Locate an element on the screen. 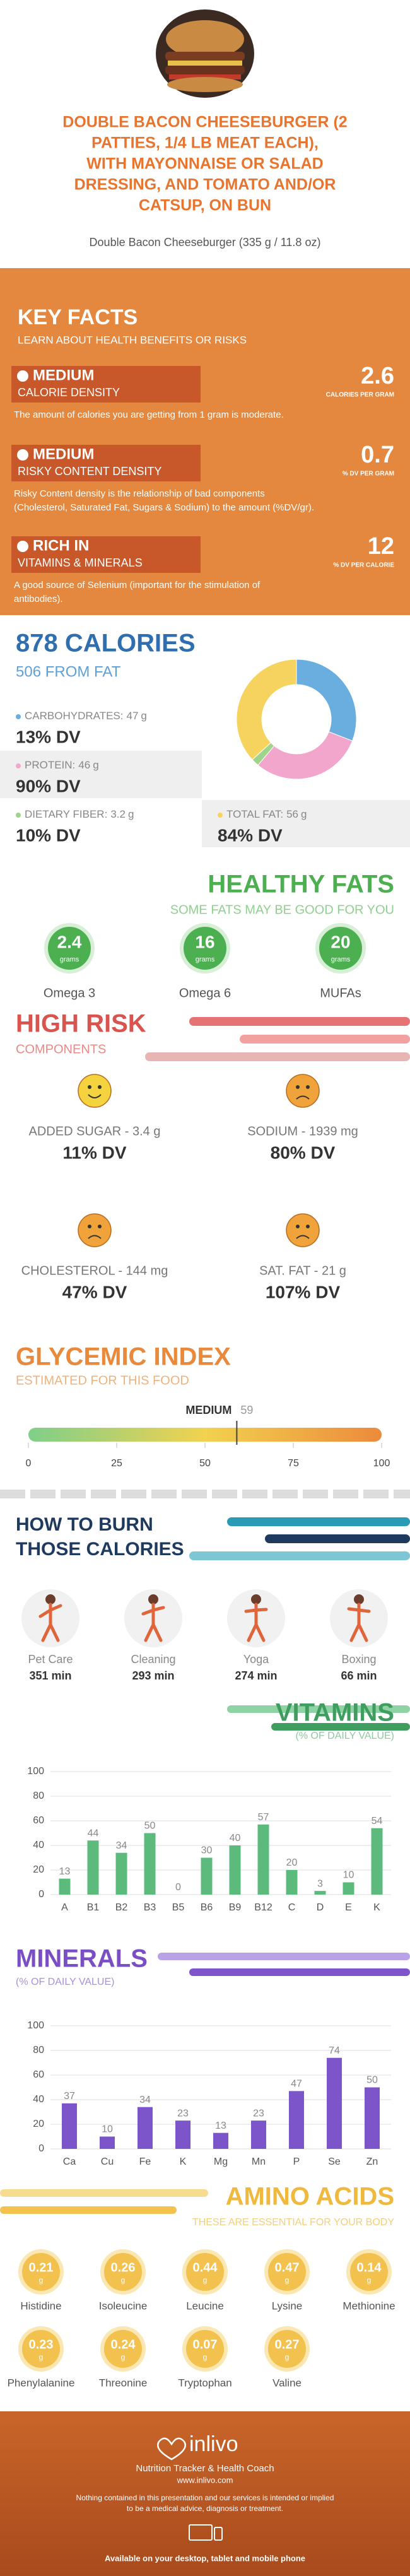  y-tick-label: 80 is located at coordinates (38, 1796).